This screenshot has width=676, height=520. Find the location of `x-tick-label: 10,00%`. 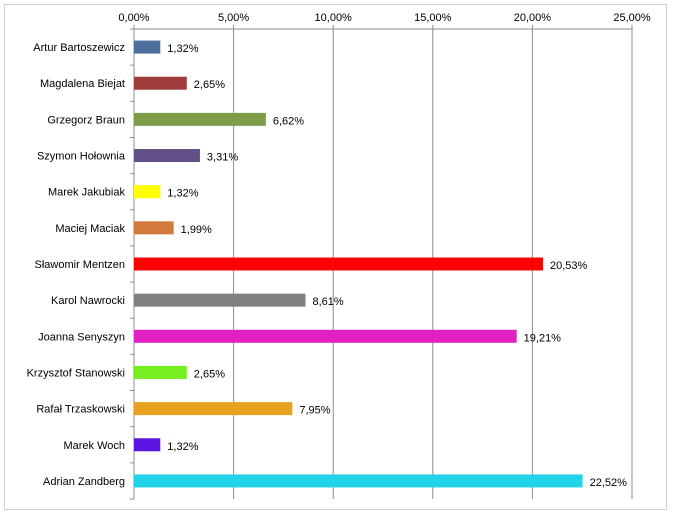

x-tick-label: 10,00% is located at coordinates (334, 18).